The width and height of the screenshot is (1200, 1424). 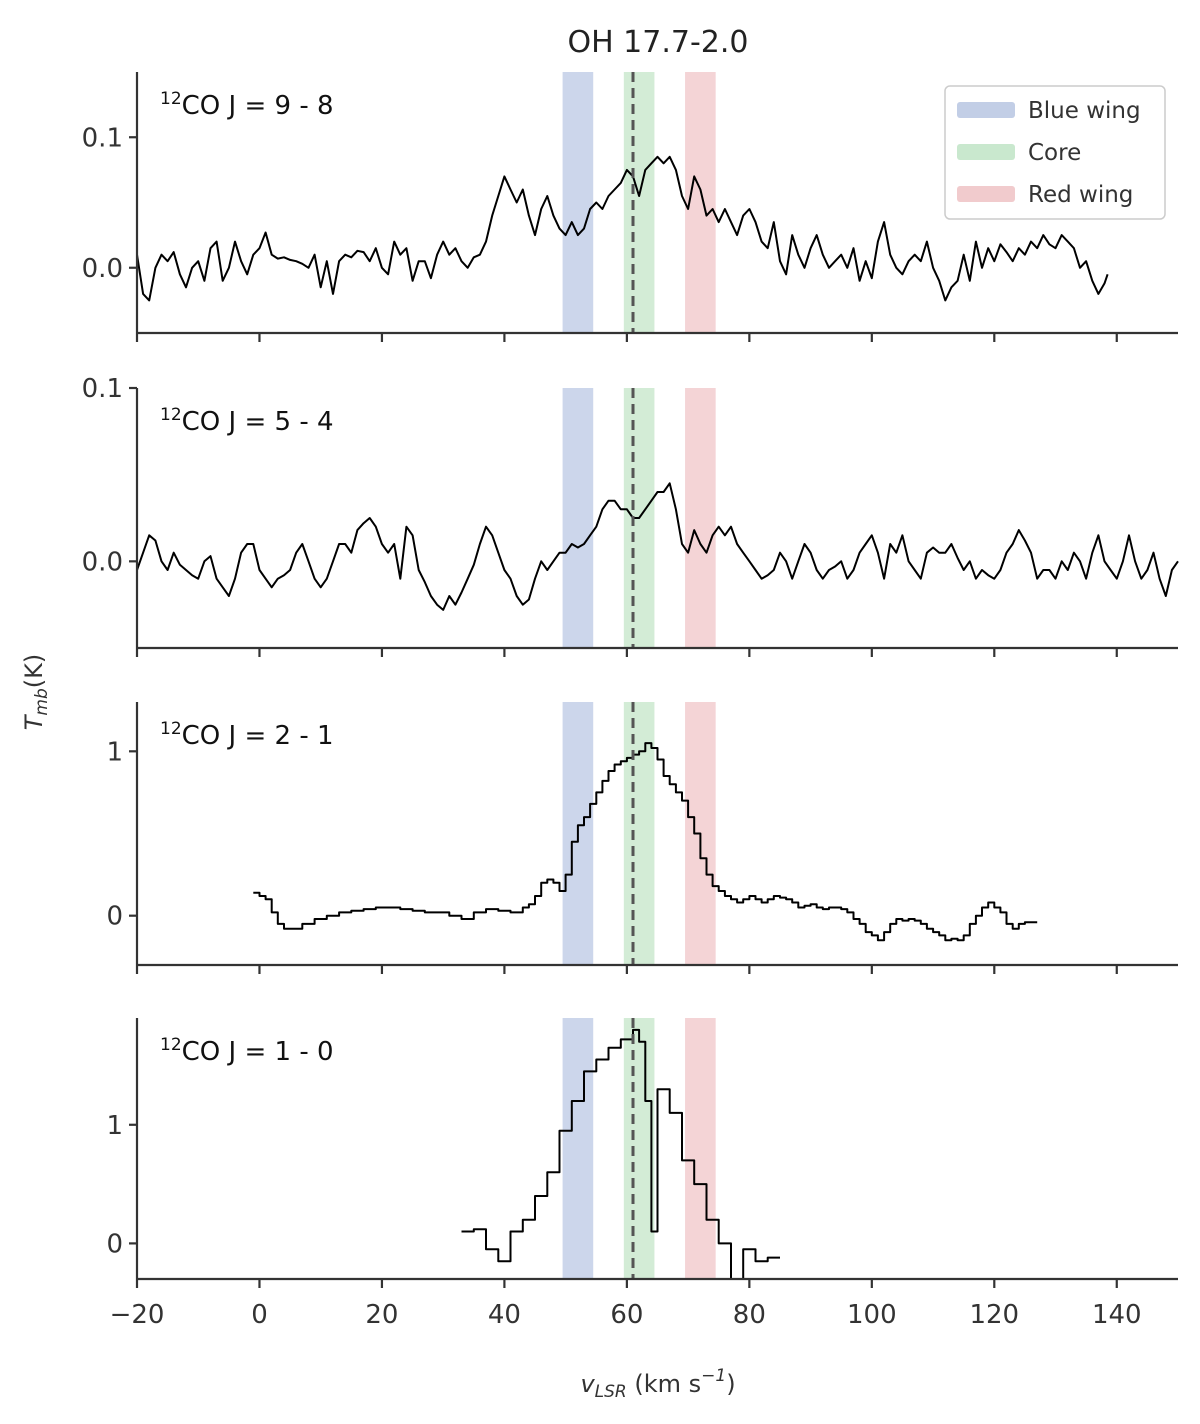 What do you see at coordinates (986, 194) in the screenshot?
I see `legend-swatch-red-wing` at bounding box center [986, 194].